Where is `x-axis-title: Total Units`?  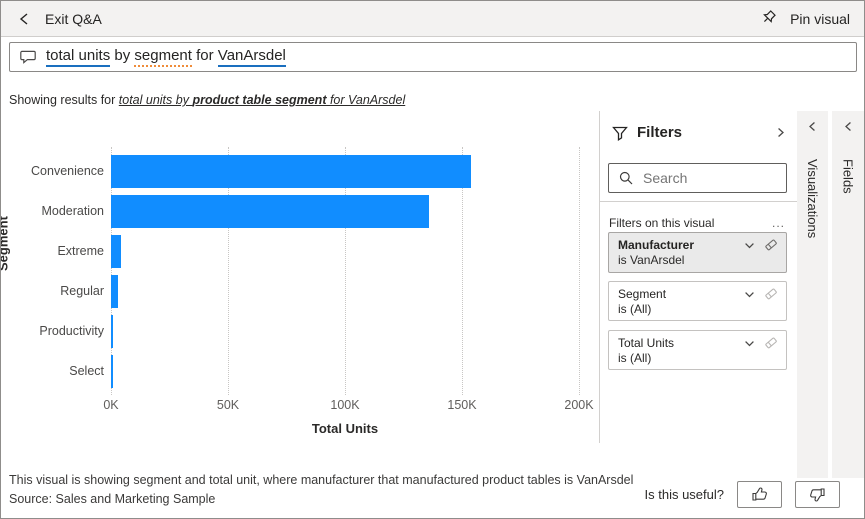 x-axis-title: Total Units is located at coordinates (345, 428).